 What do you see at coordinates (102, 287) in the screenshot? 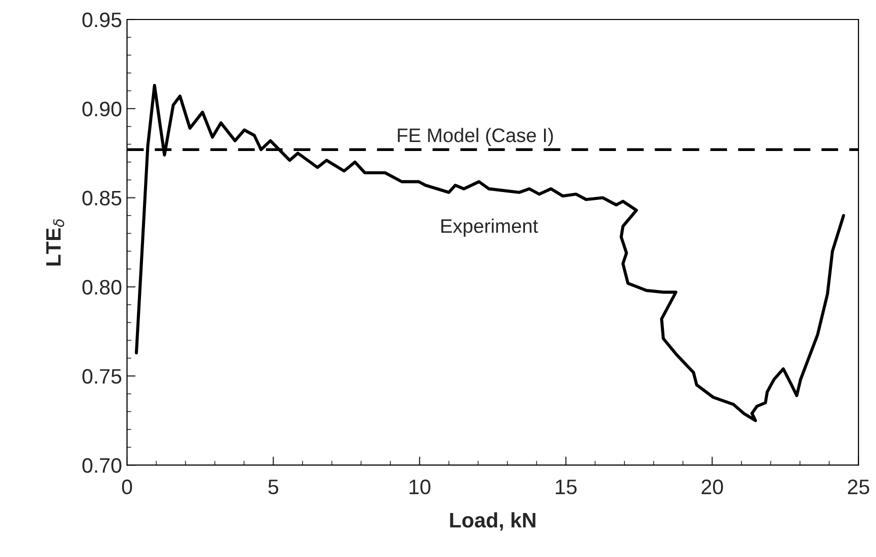
I see `y-tick-label: 0.80` at bounding box center [102, 287].